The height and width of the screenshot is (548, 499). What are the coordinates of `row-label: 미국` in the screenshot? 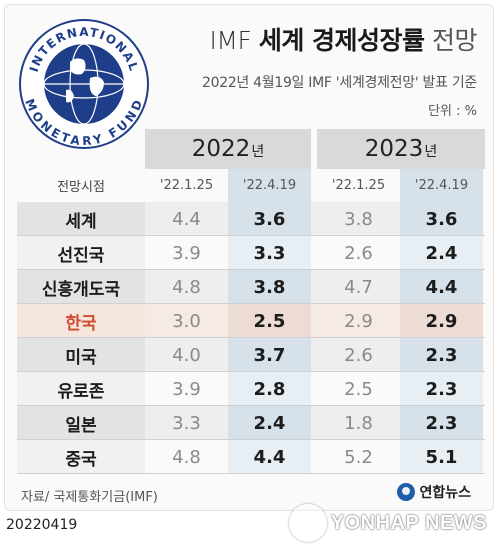 It's located at (81, 355).